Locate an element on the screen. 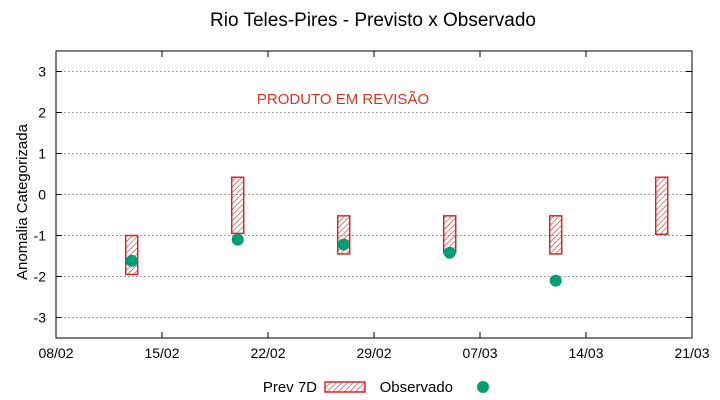 The height and width of the screenshot is (400, 720). y-axis-title: Anomalia Categorizada is located at coordinates (22, 201).